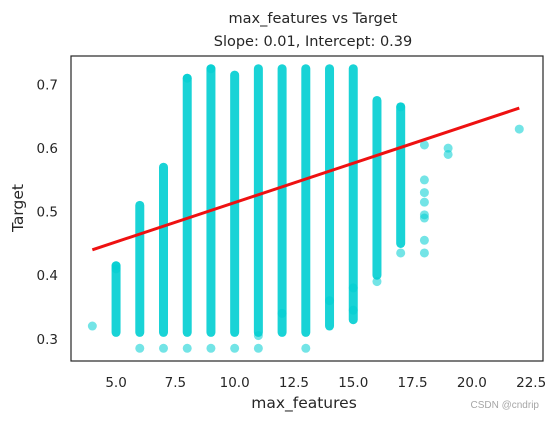 The width and height of the screenshot is (553, 423). What do you see at coordinates (353, 383) in the screenshot?
I see `x-tick-label: 15.0` at bounding box center [353, 383].